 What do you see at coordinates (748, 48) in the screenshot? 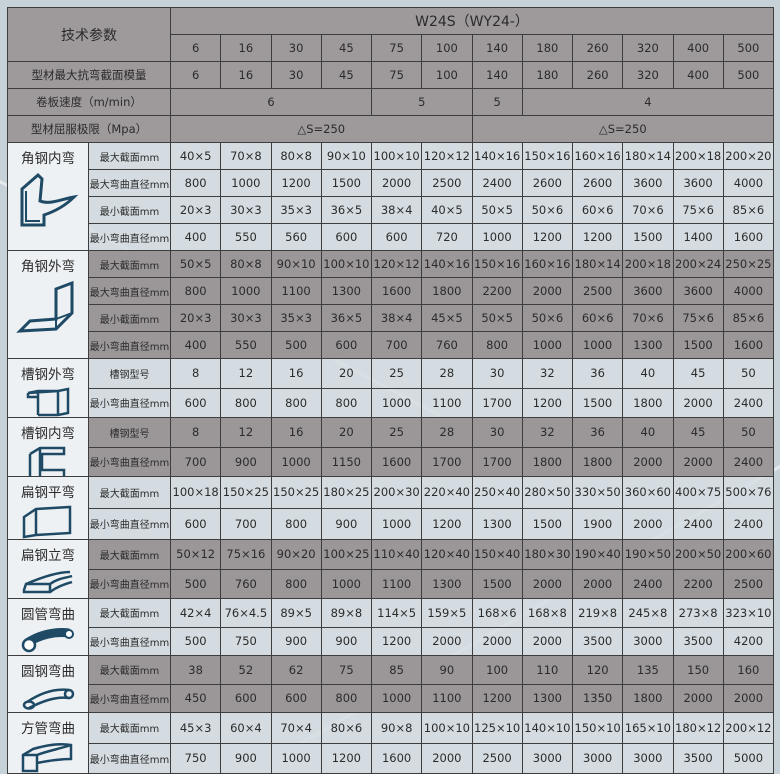
I see `model-cell: 500` at bounding box center [748, 48].